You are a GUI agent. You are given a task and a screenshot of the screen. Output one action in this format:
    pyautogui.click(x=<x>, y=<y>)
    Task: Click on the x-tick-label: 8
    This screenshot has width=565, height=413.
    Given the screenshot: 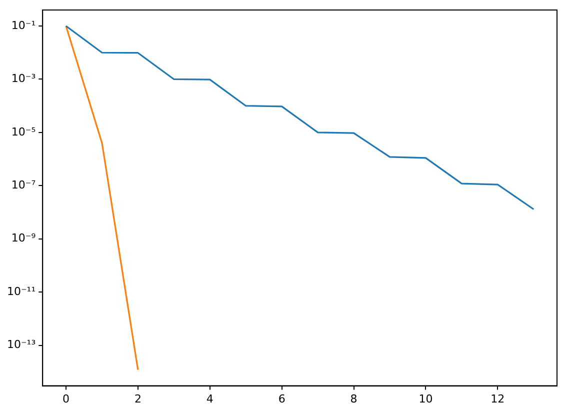 What is the action you would take?
    pyautogui.click(x=354, y=399)
    